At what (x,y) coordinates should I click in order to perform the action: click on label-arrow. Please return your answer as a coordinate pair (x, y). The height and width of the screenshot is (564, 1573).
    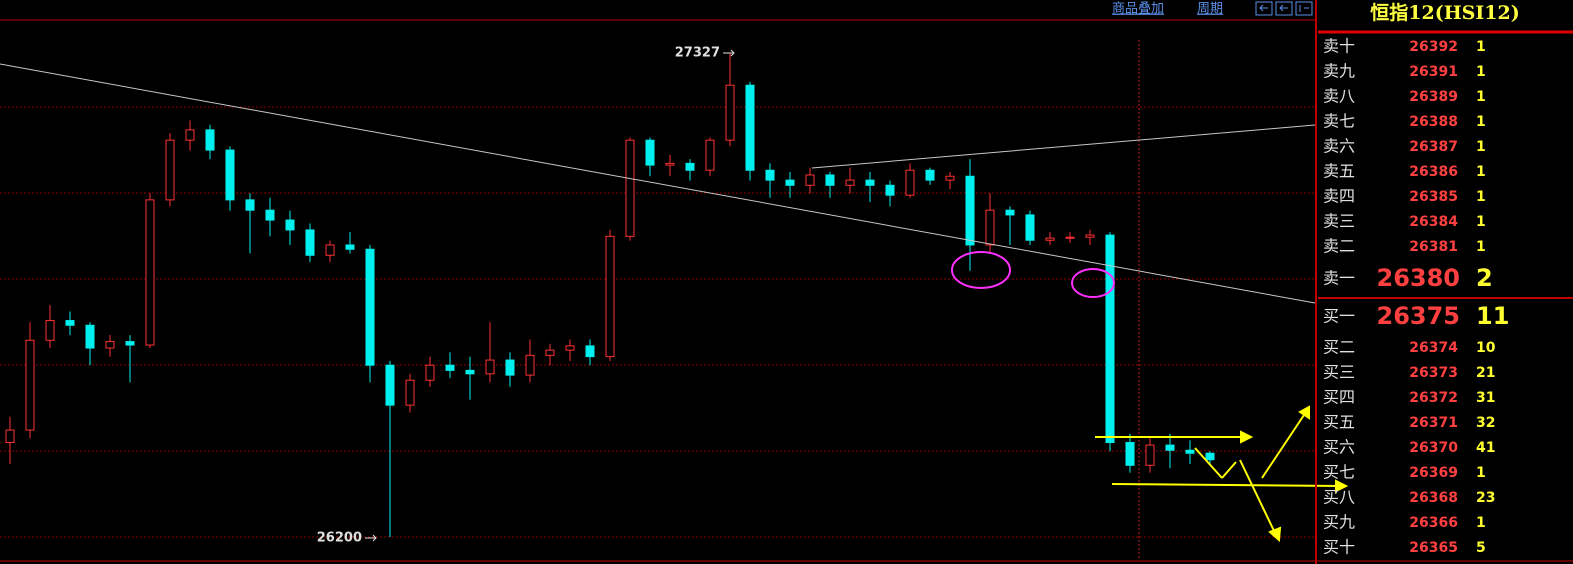
    Looking at the image, I should click on (732, 53).